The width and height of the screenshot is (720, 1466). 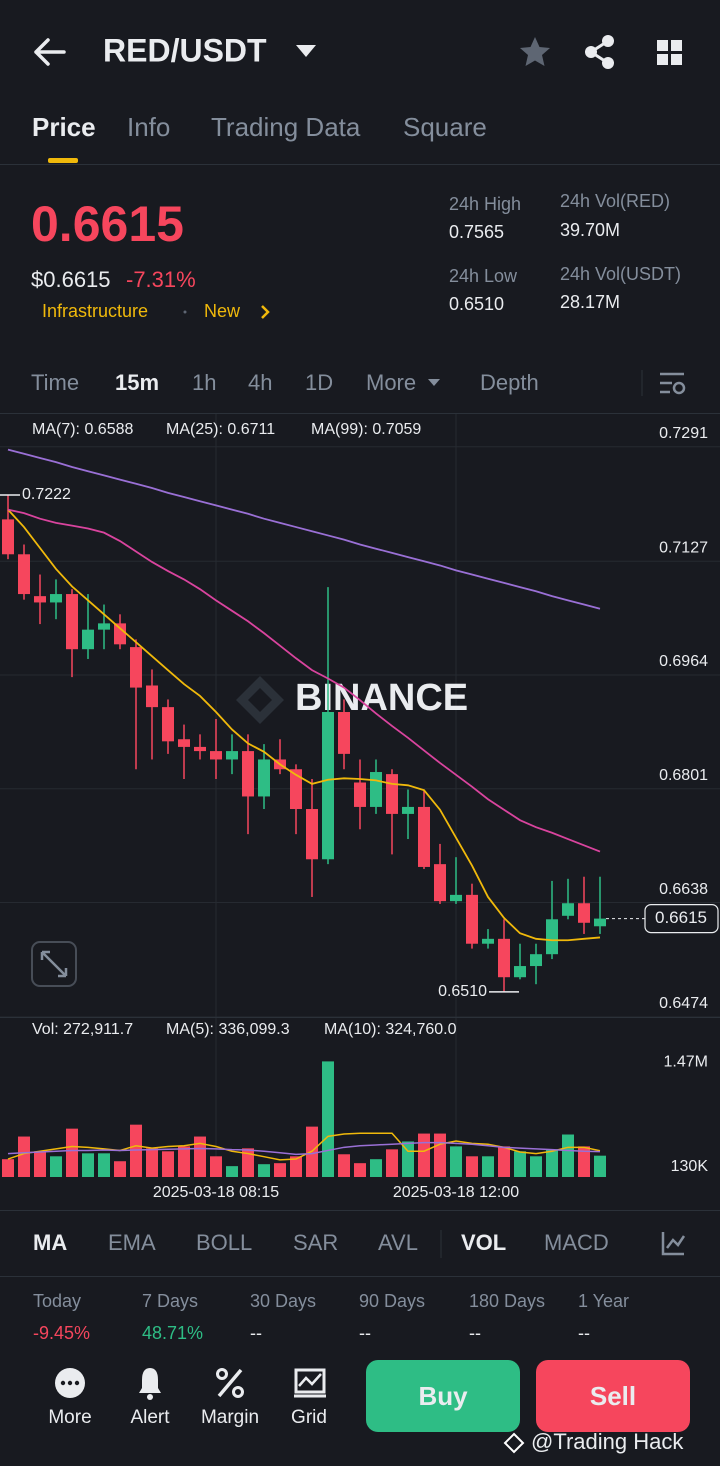 What do you see at coordinates (132, 1242) in the screenshot?
I see `indicator: EMA` at bounding box center [132, 1242].